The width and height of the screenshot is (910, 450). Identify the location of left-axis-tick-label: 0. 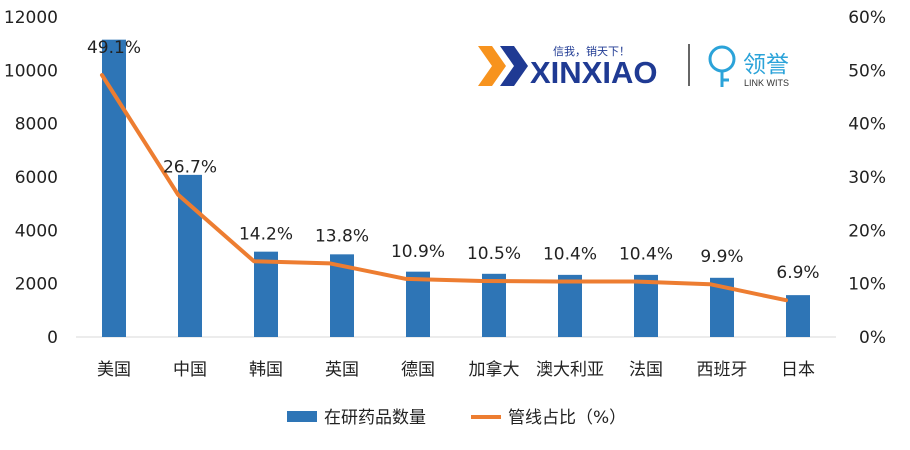
(52, 338).